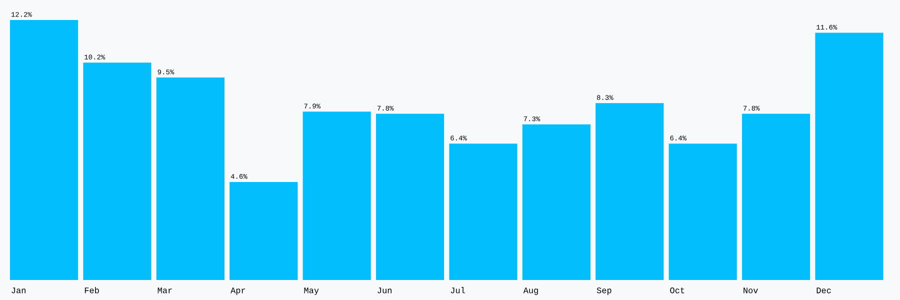  Describe the element at coordinates (604, 291) in the screenshot. I see `x-tick-label: Sep` at that location.